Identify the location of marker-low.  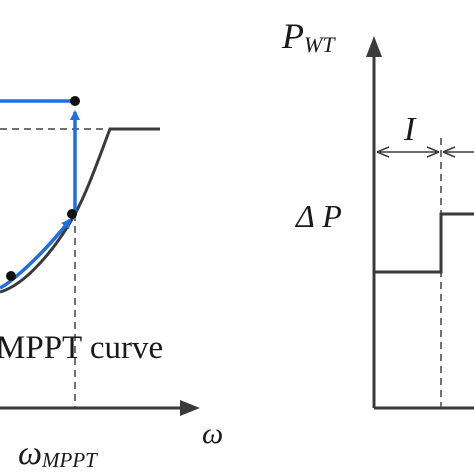
(11, 276).